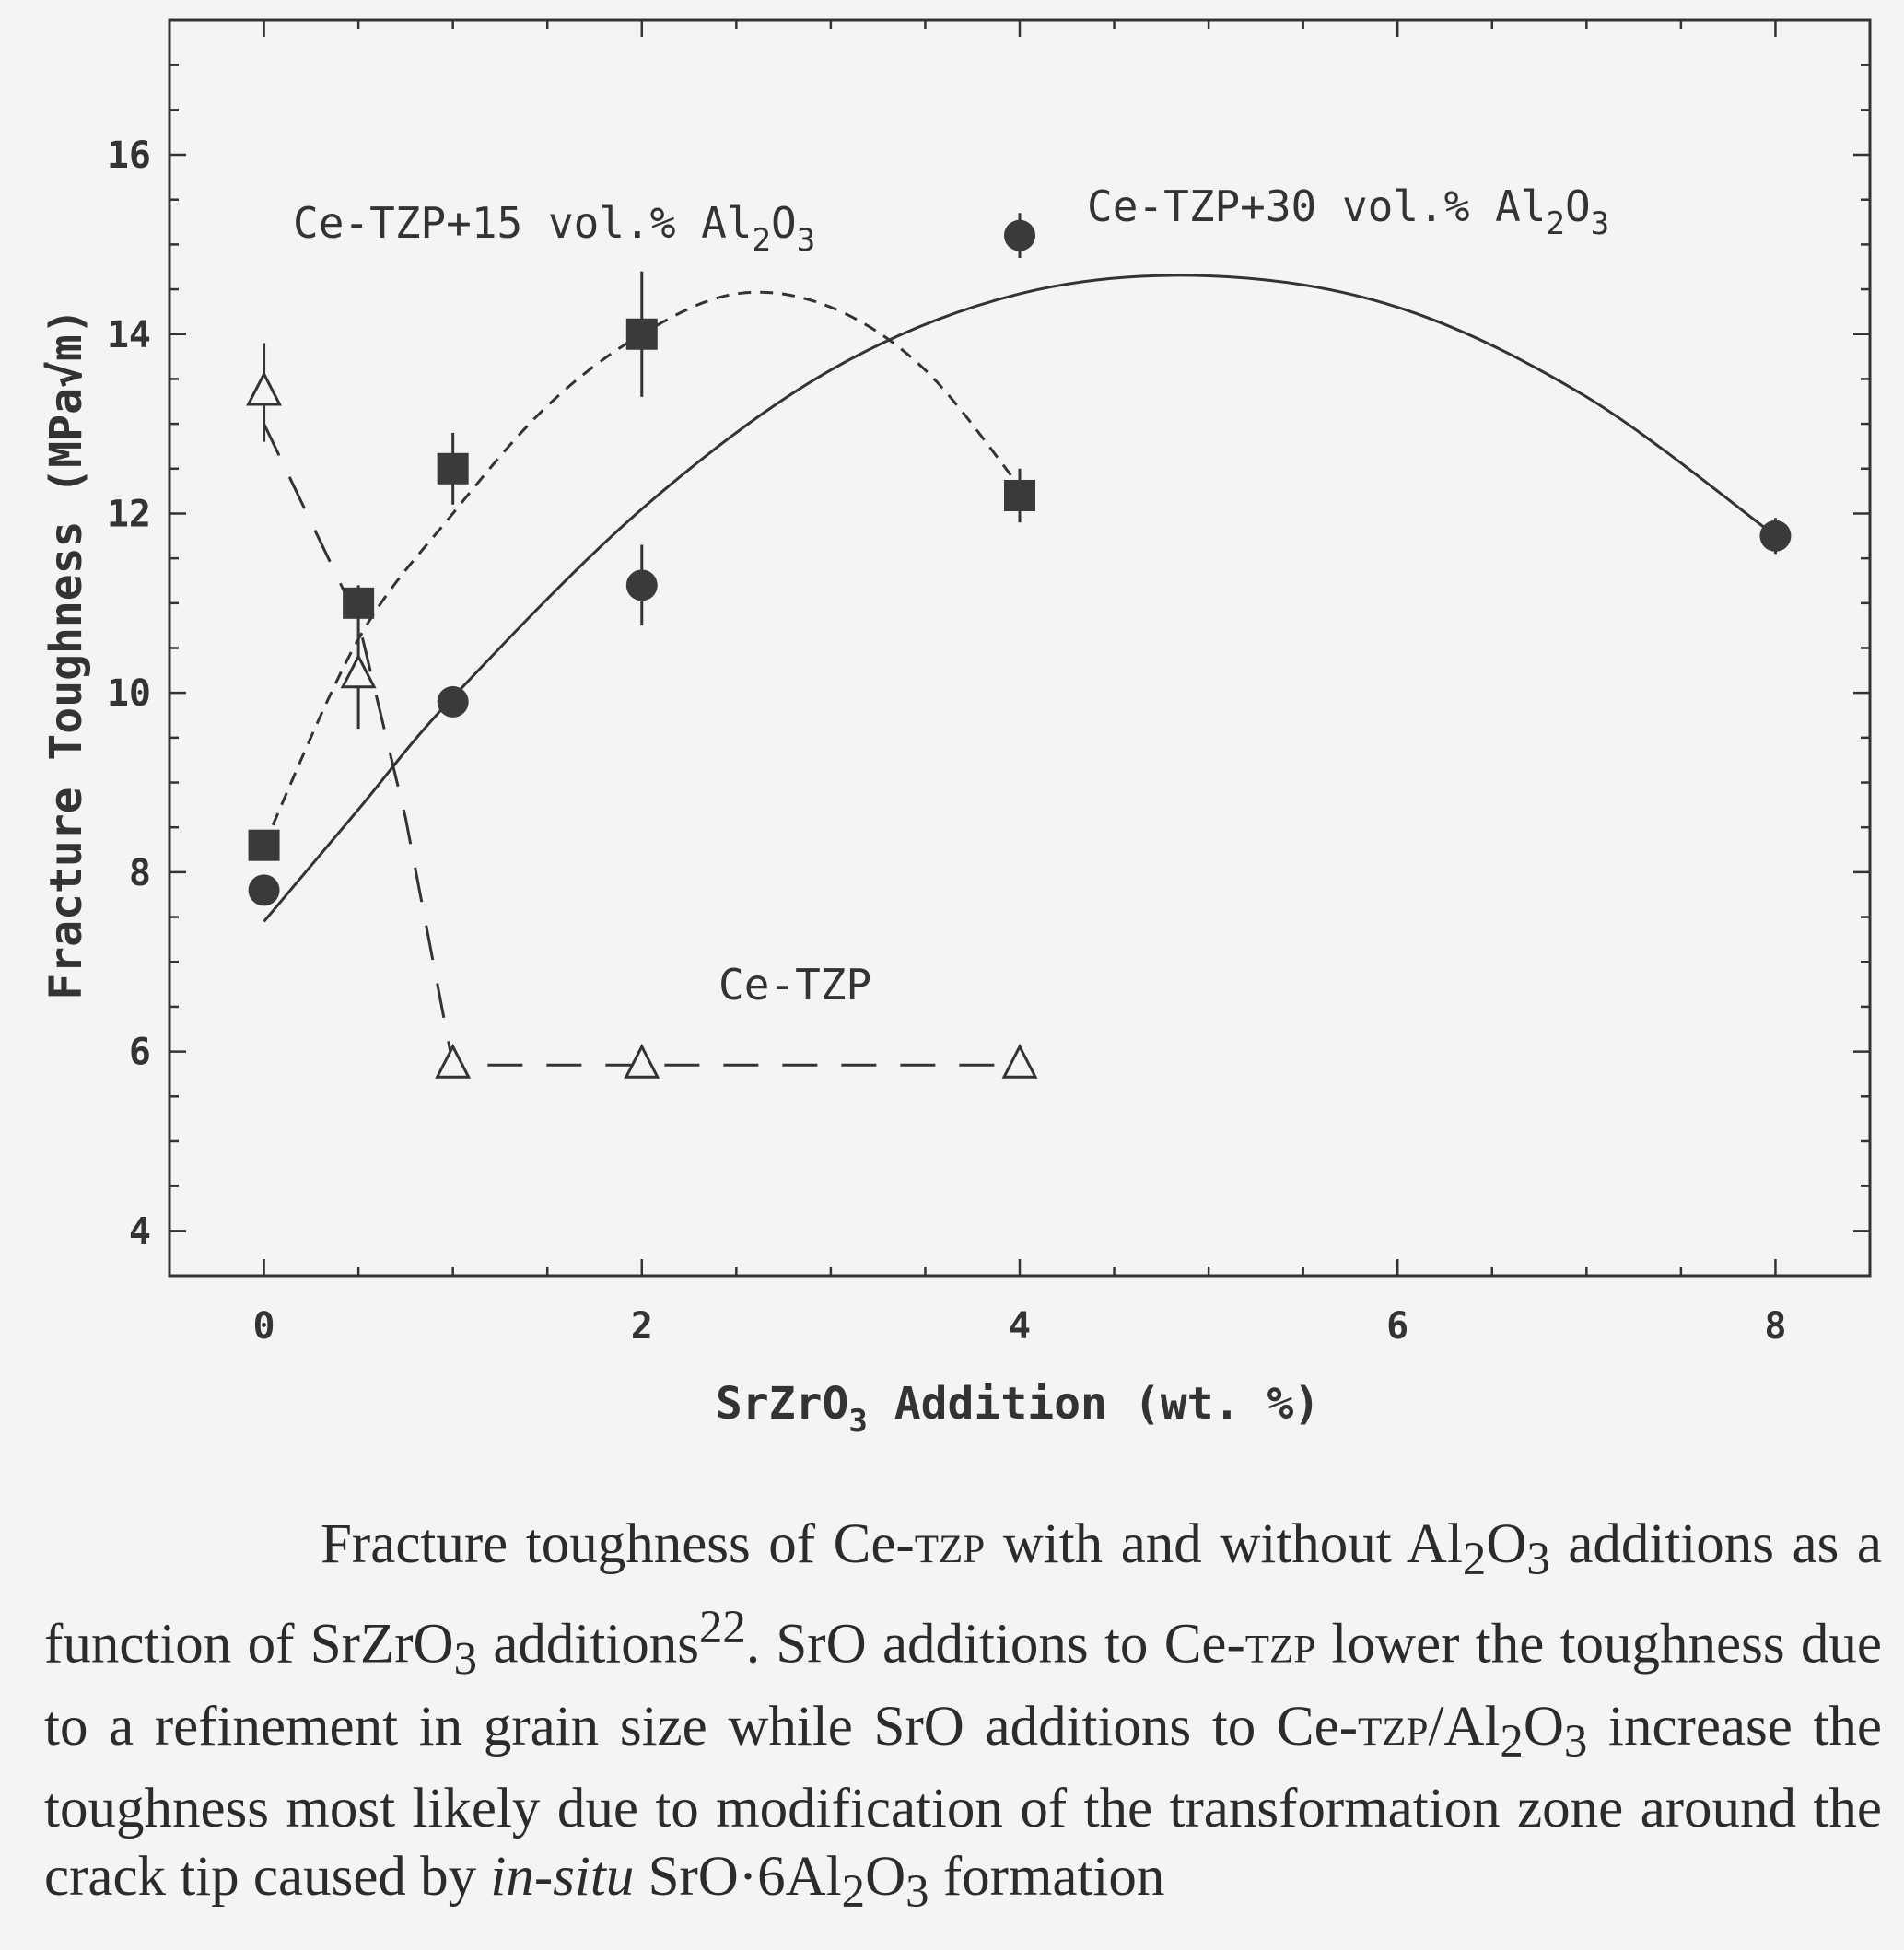 The image size is (1904, 1950). Describe the element at coordinates (1397, 1326) in the screenshot. I see `x-tick-label: 6` at that location.